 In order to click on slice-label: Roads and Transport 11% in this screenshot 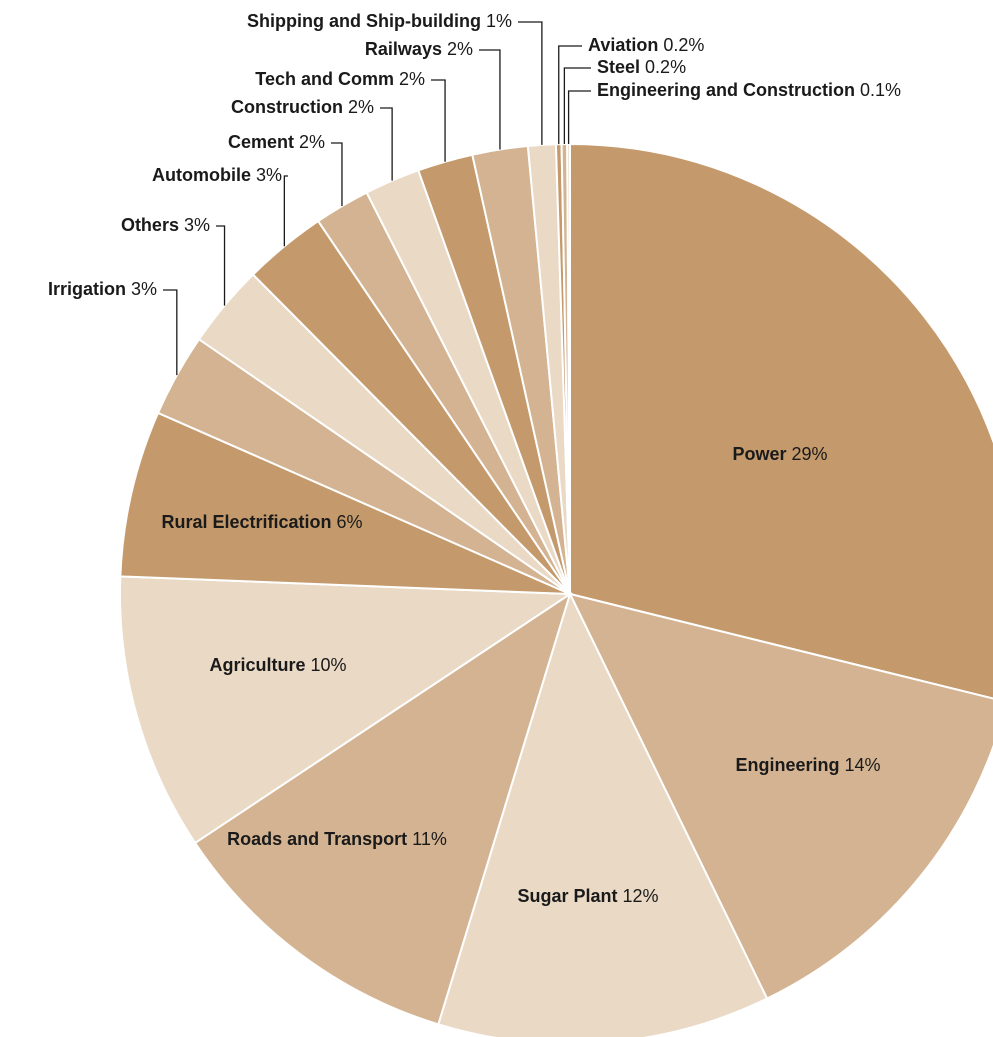, I will do `click(337, 839)`.